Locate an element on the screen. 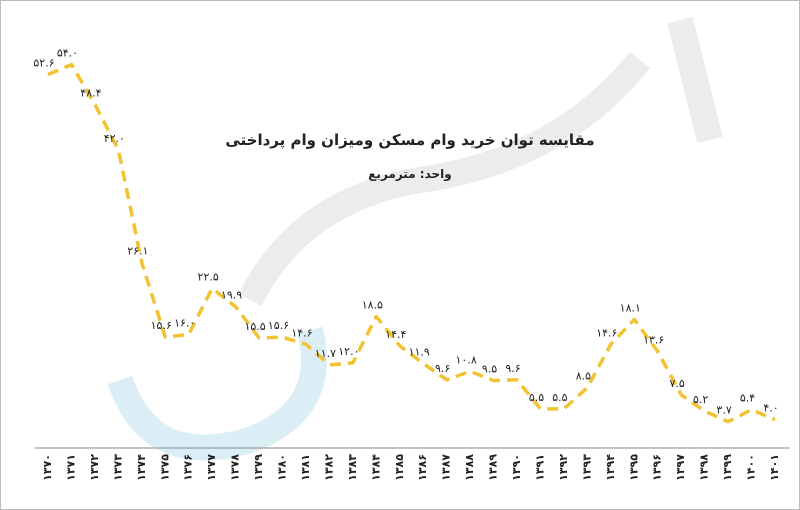  data-label: ۱۱.۷ is located at coordinates (325, 353).